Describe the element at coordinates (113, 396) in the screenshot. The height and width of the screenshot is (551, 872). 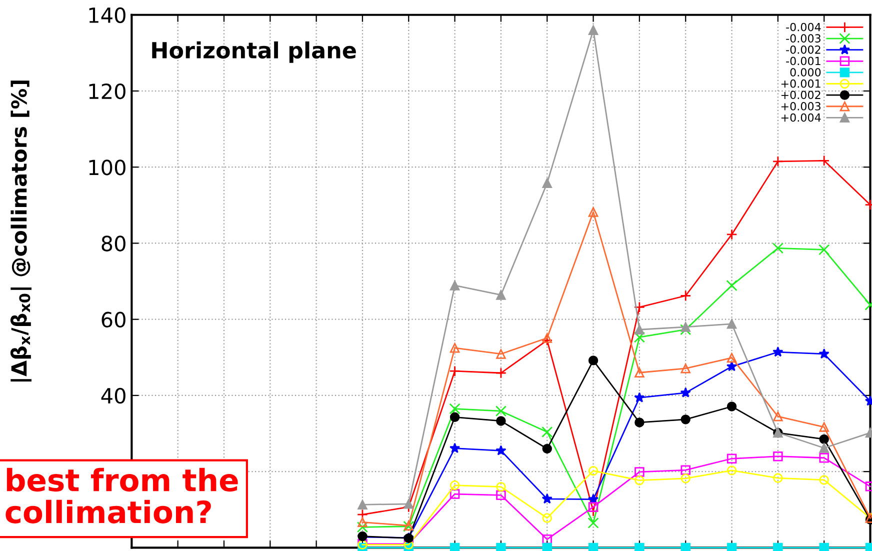
I see `y-tick-label: 40` at that location.